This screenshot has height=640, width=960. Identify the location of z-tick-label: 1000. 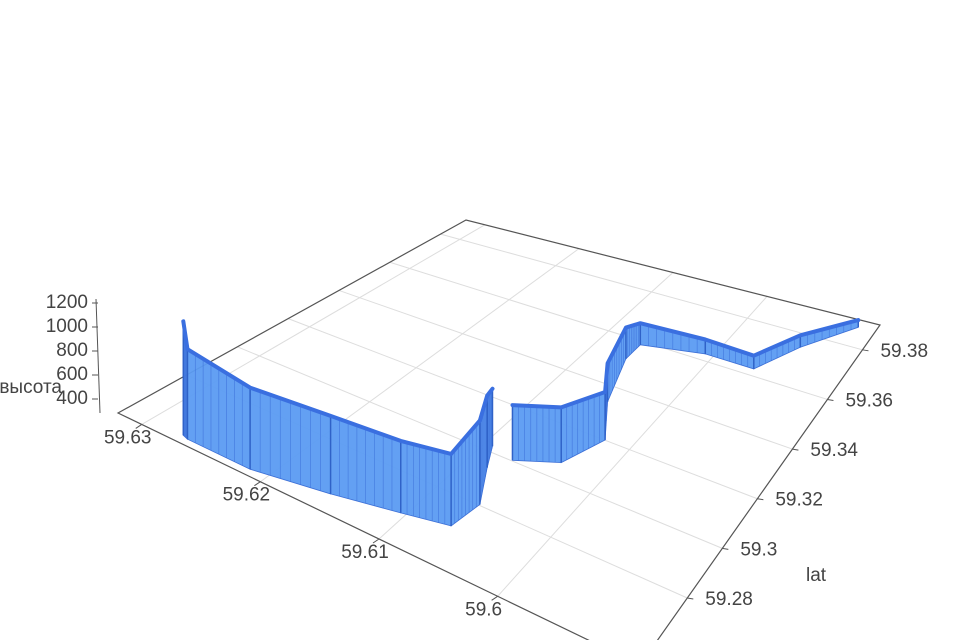
(67, 326).